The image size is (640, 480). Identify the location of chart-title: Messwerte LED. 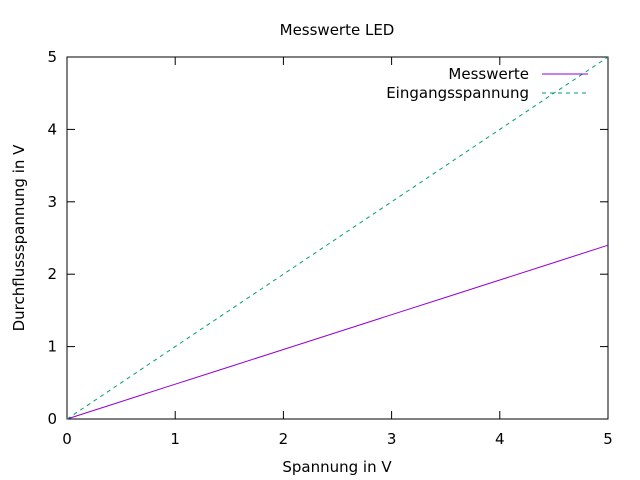
(337, 30).